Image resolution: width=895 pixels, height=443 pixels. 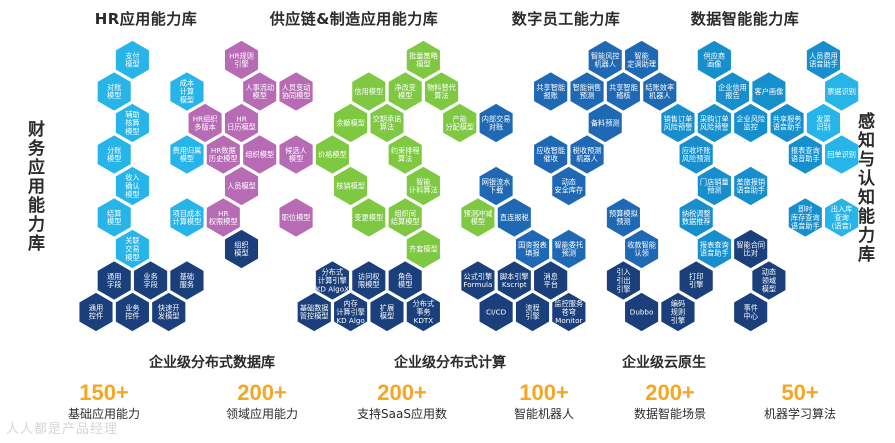 I want to click on stat-label: 基础应用能力, so click(x=103, y=414).